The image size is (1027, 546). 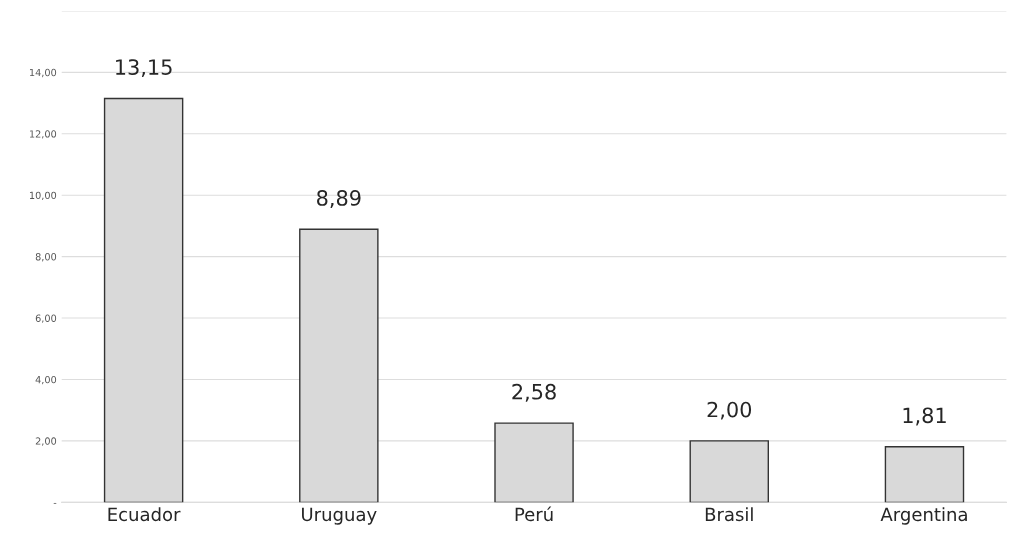 What do you see at coordinates (43, 73) in the screenshot?
I see `y-tick-label: 14,00` at bounding box center [43, 73].